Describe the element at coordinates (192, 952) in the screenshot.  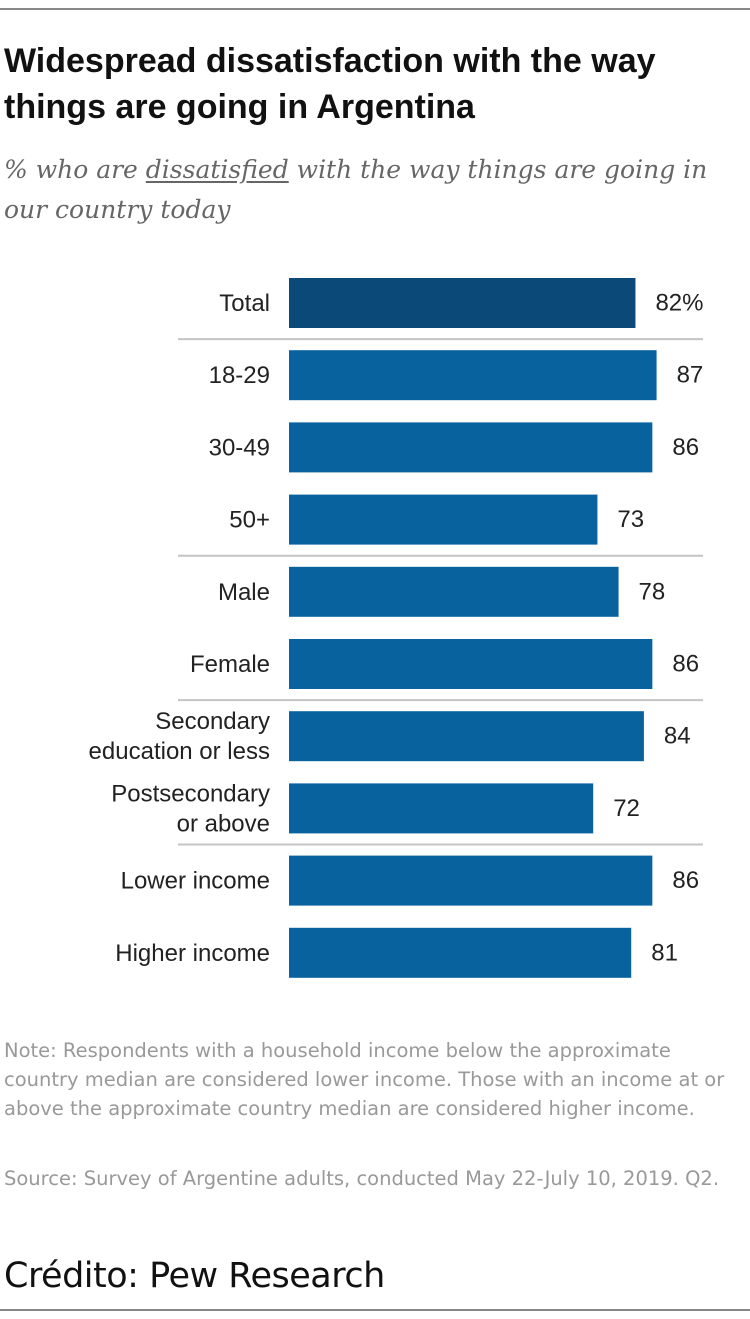
I see `category-label-9: Higher income` at that location.